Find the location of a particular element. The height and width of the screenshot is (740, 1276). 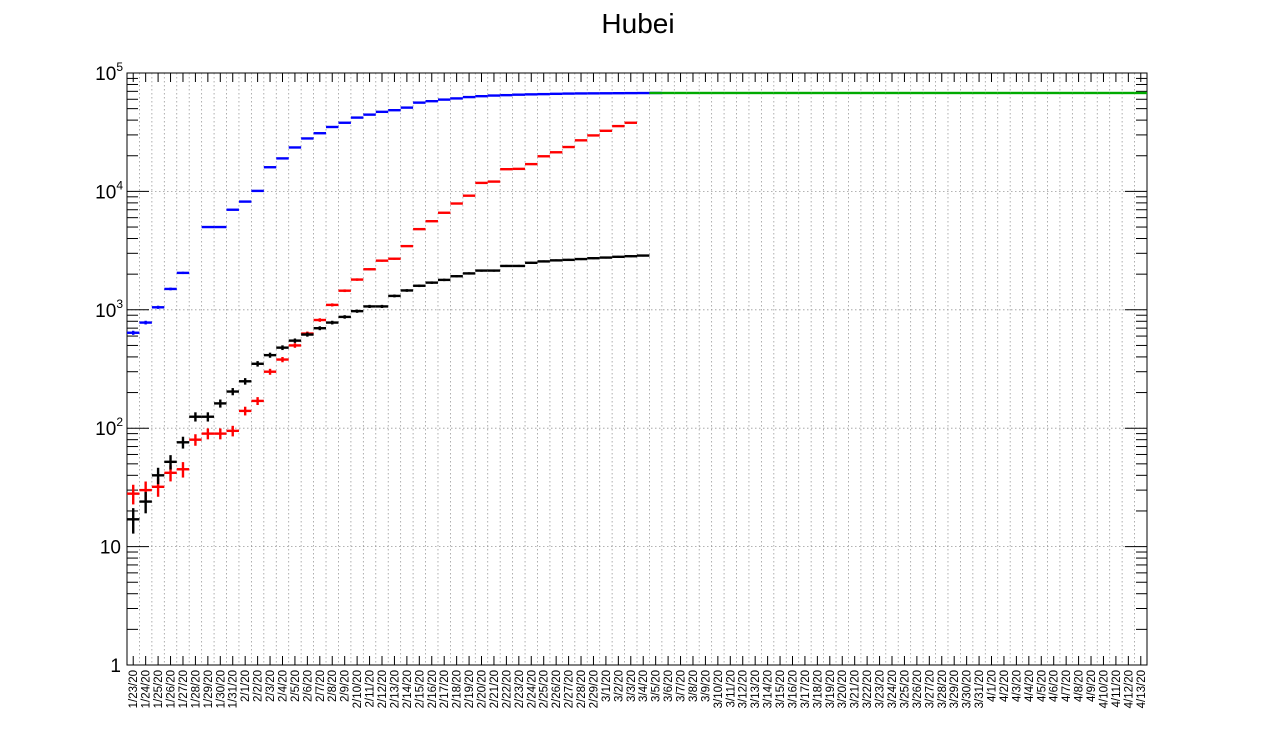

x-tick-label: 4/10/20 is located at coordinates (1104, 689).